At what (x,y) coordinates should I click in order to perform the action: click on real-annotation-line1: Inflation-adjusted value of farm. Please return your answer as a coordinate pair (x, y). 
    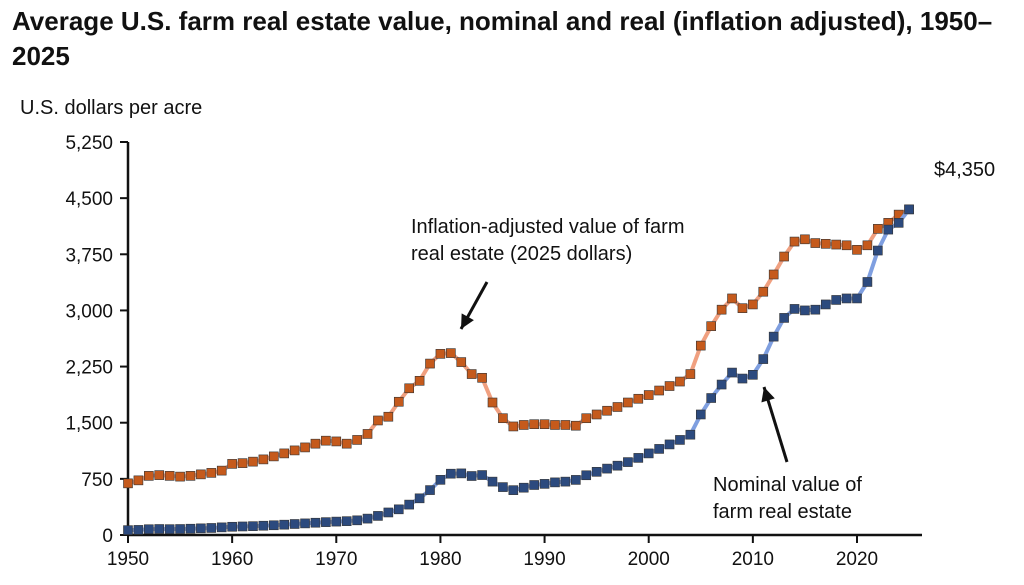
    Looking at the image, I should click on (548, 227).